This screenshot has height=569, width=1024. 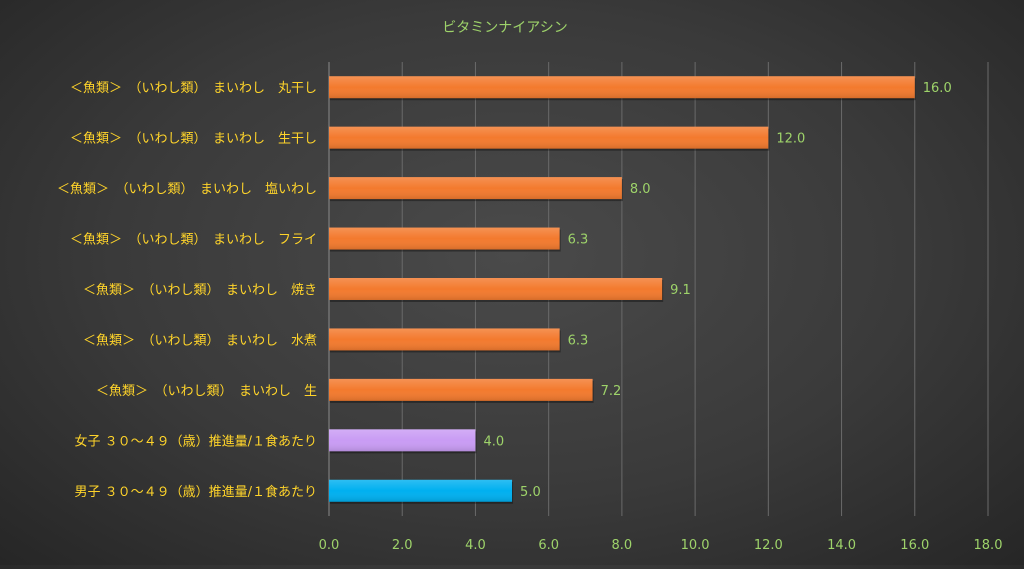 What do you see at coordinates (530, 492) in the screenshot?
I see `data-label: 5.0` at bounding box center [530, 492].